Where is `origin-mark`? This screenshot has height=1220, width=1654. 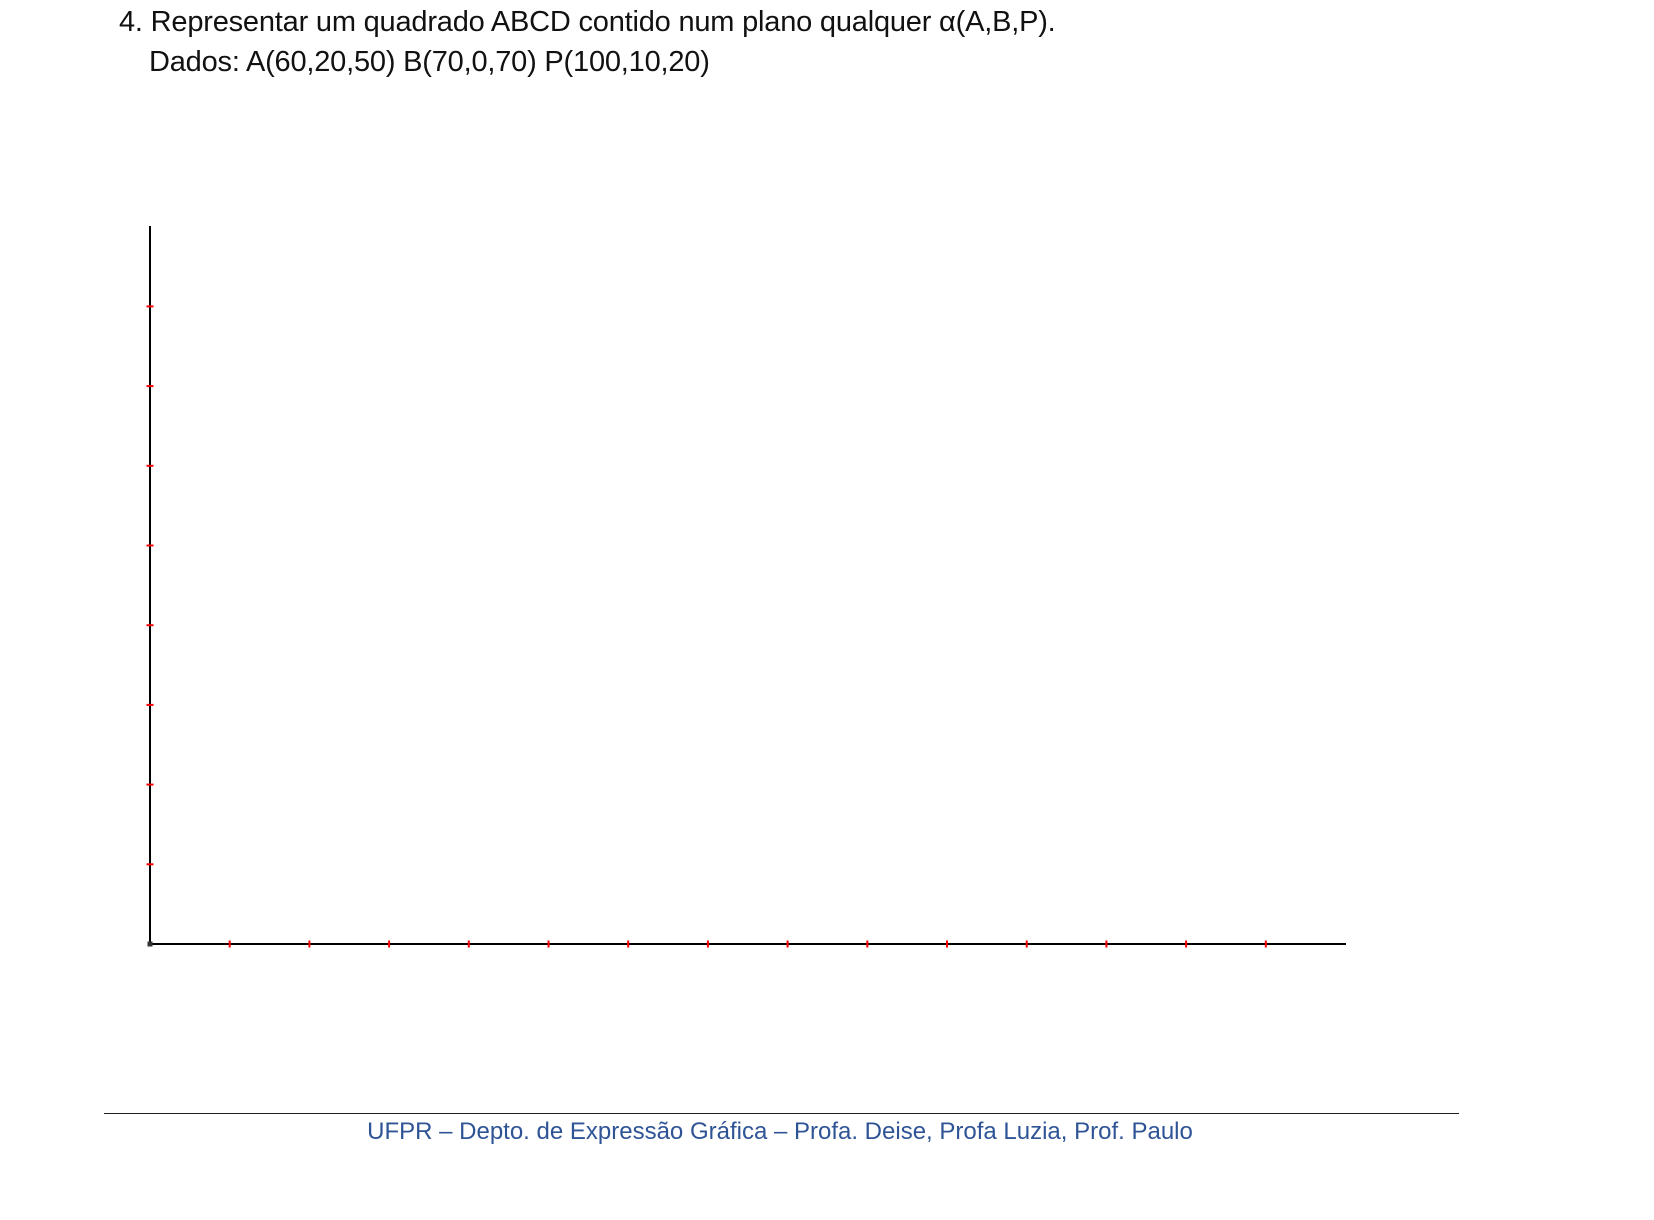
origin-mark is located at coordinates (150, 944).